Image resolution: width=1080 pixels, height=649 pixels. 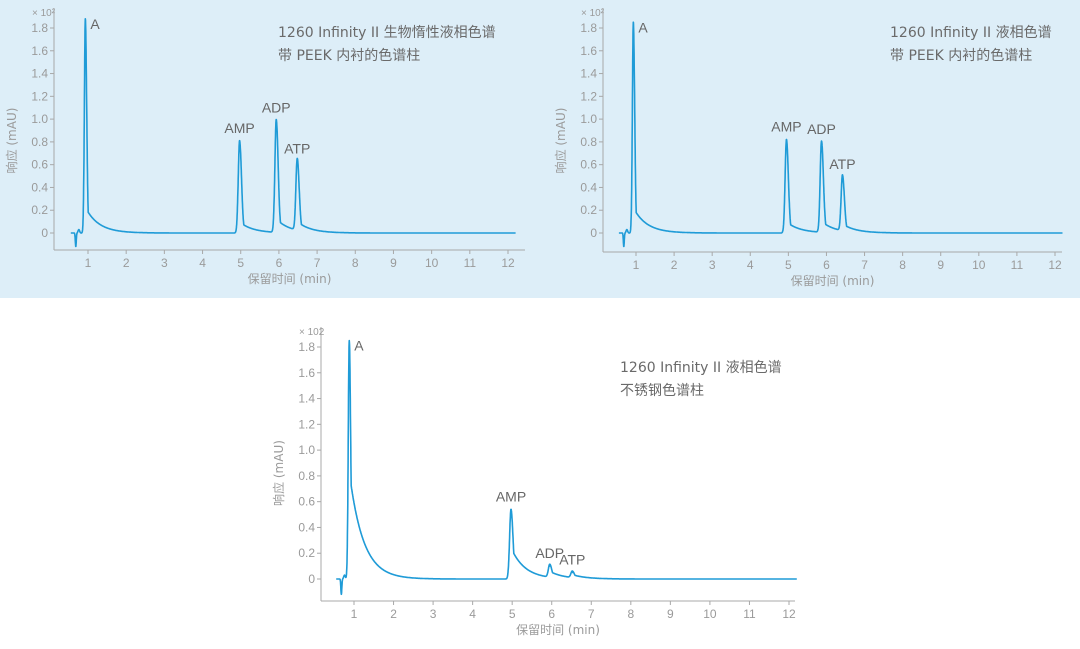 What do you see at coordinates (662, 390) in the screenshot?
I see `chart-title-line: 不锈钢色谱柱` at bounding box center [662, 390].